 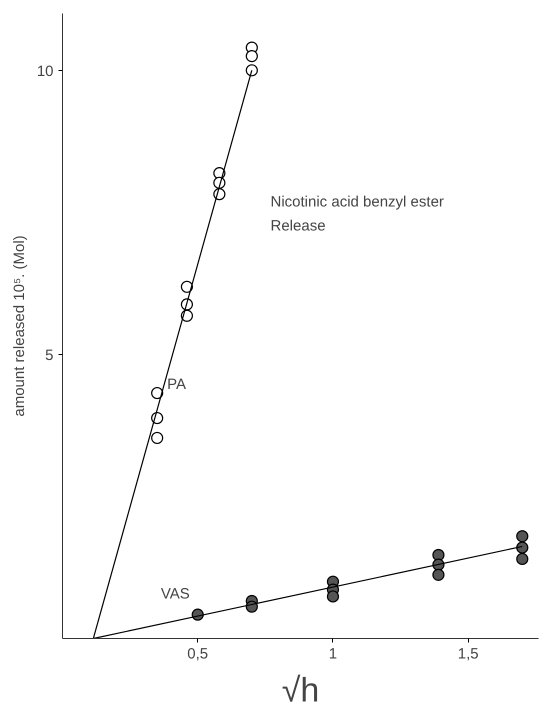 I want to click on x-tick-label: 1,5, so click(x=468, y=654).